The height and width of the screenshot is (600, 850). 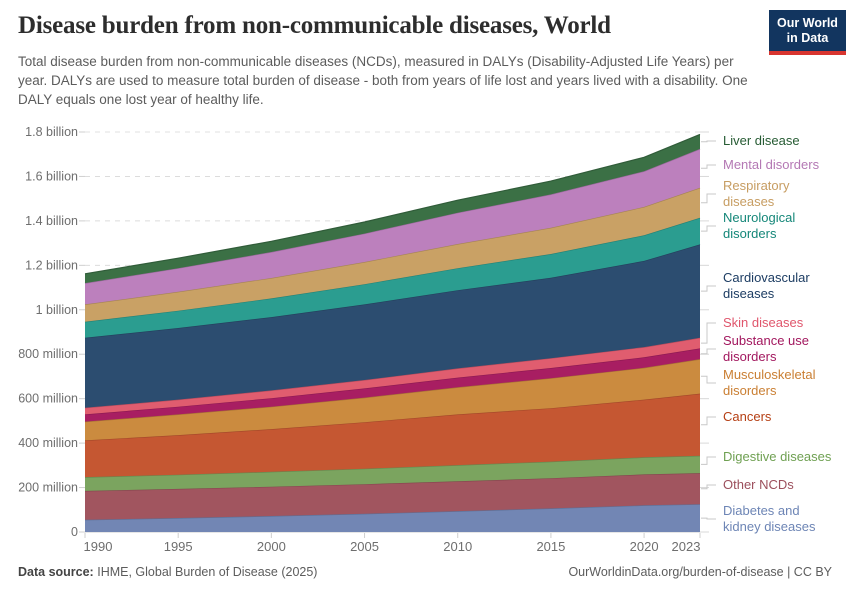 I want to click on legend-item-liver: Liver disease, so click(x=761, y=141).